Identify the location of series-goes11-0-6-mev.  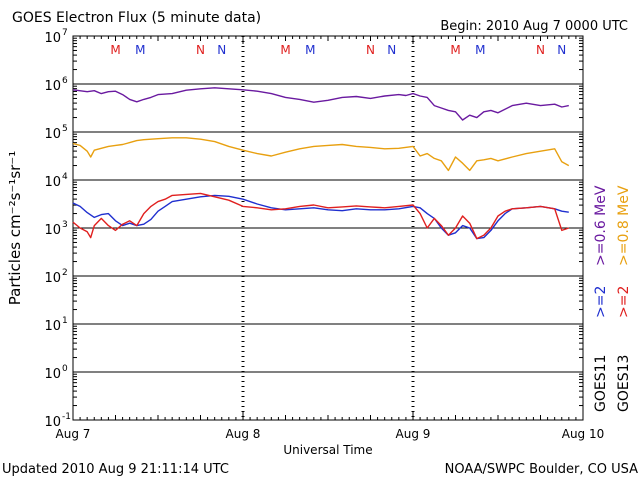
(320, 104).